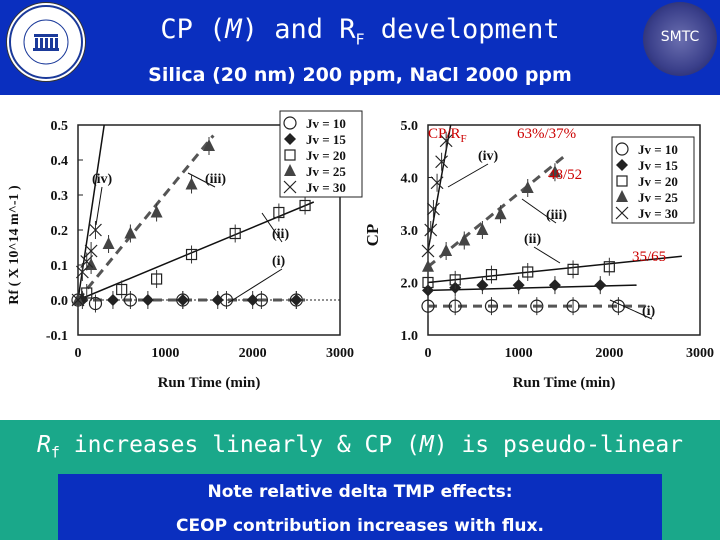  What do you see at coordinates (360, 75) in the screenshot?
I see `page-subtitle: Silica (20 nm) 200 ppm, NaCl 2000 ppm` at bounding box center [360, 75].